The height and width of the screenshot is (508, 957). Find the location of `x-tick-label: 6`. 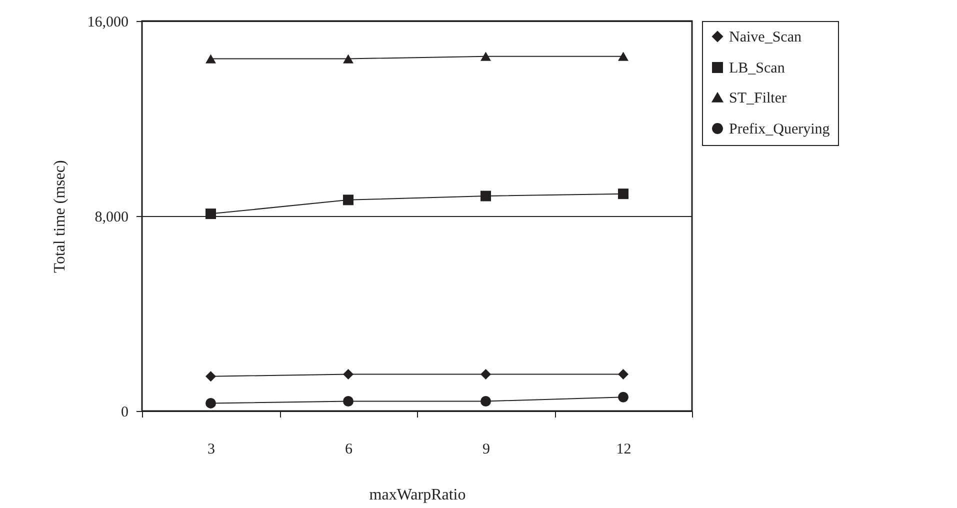

x-tick-label: 6 is located at coordinates (349, 450).